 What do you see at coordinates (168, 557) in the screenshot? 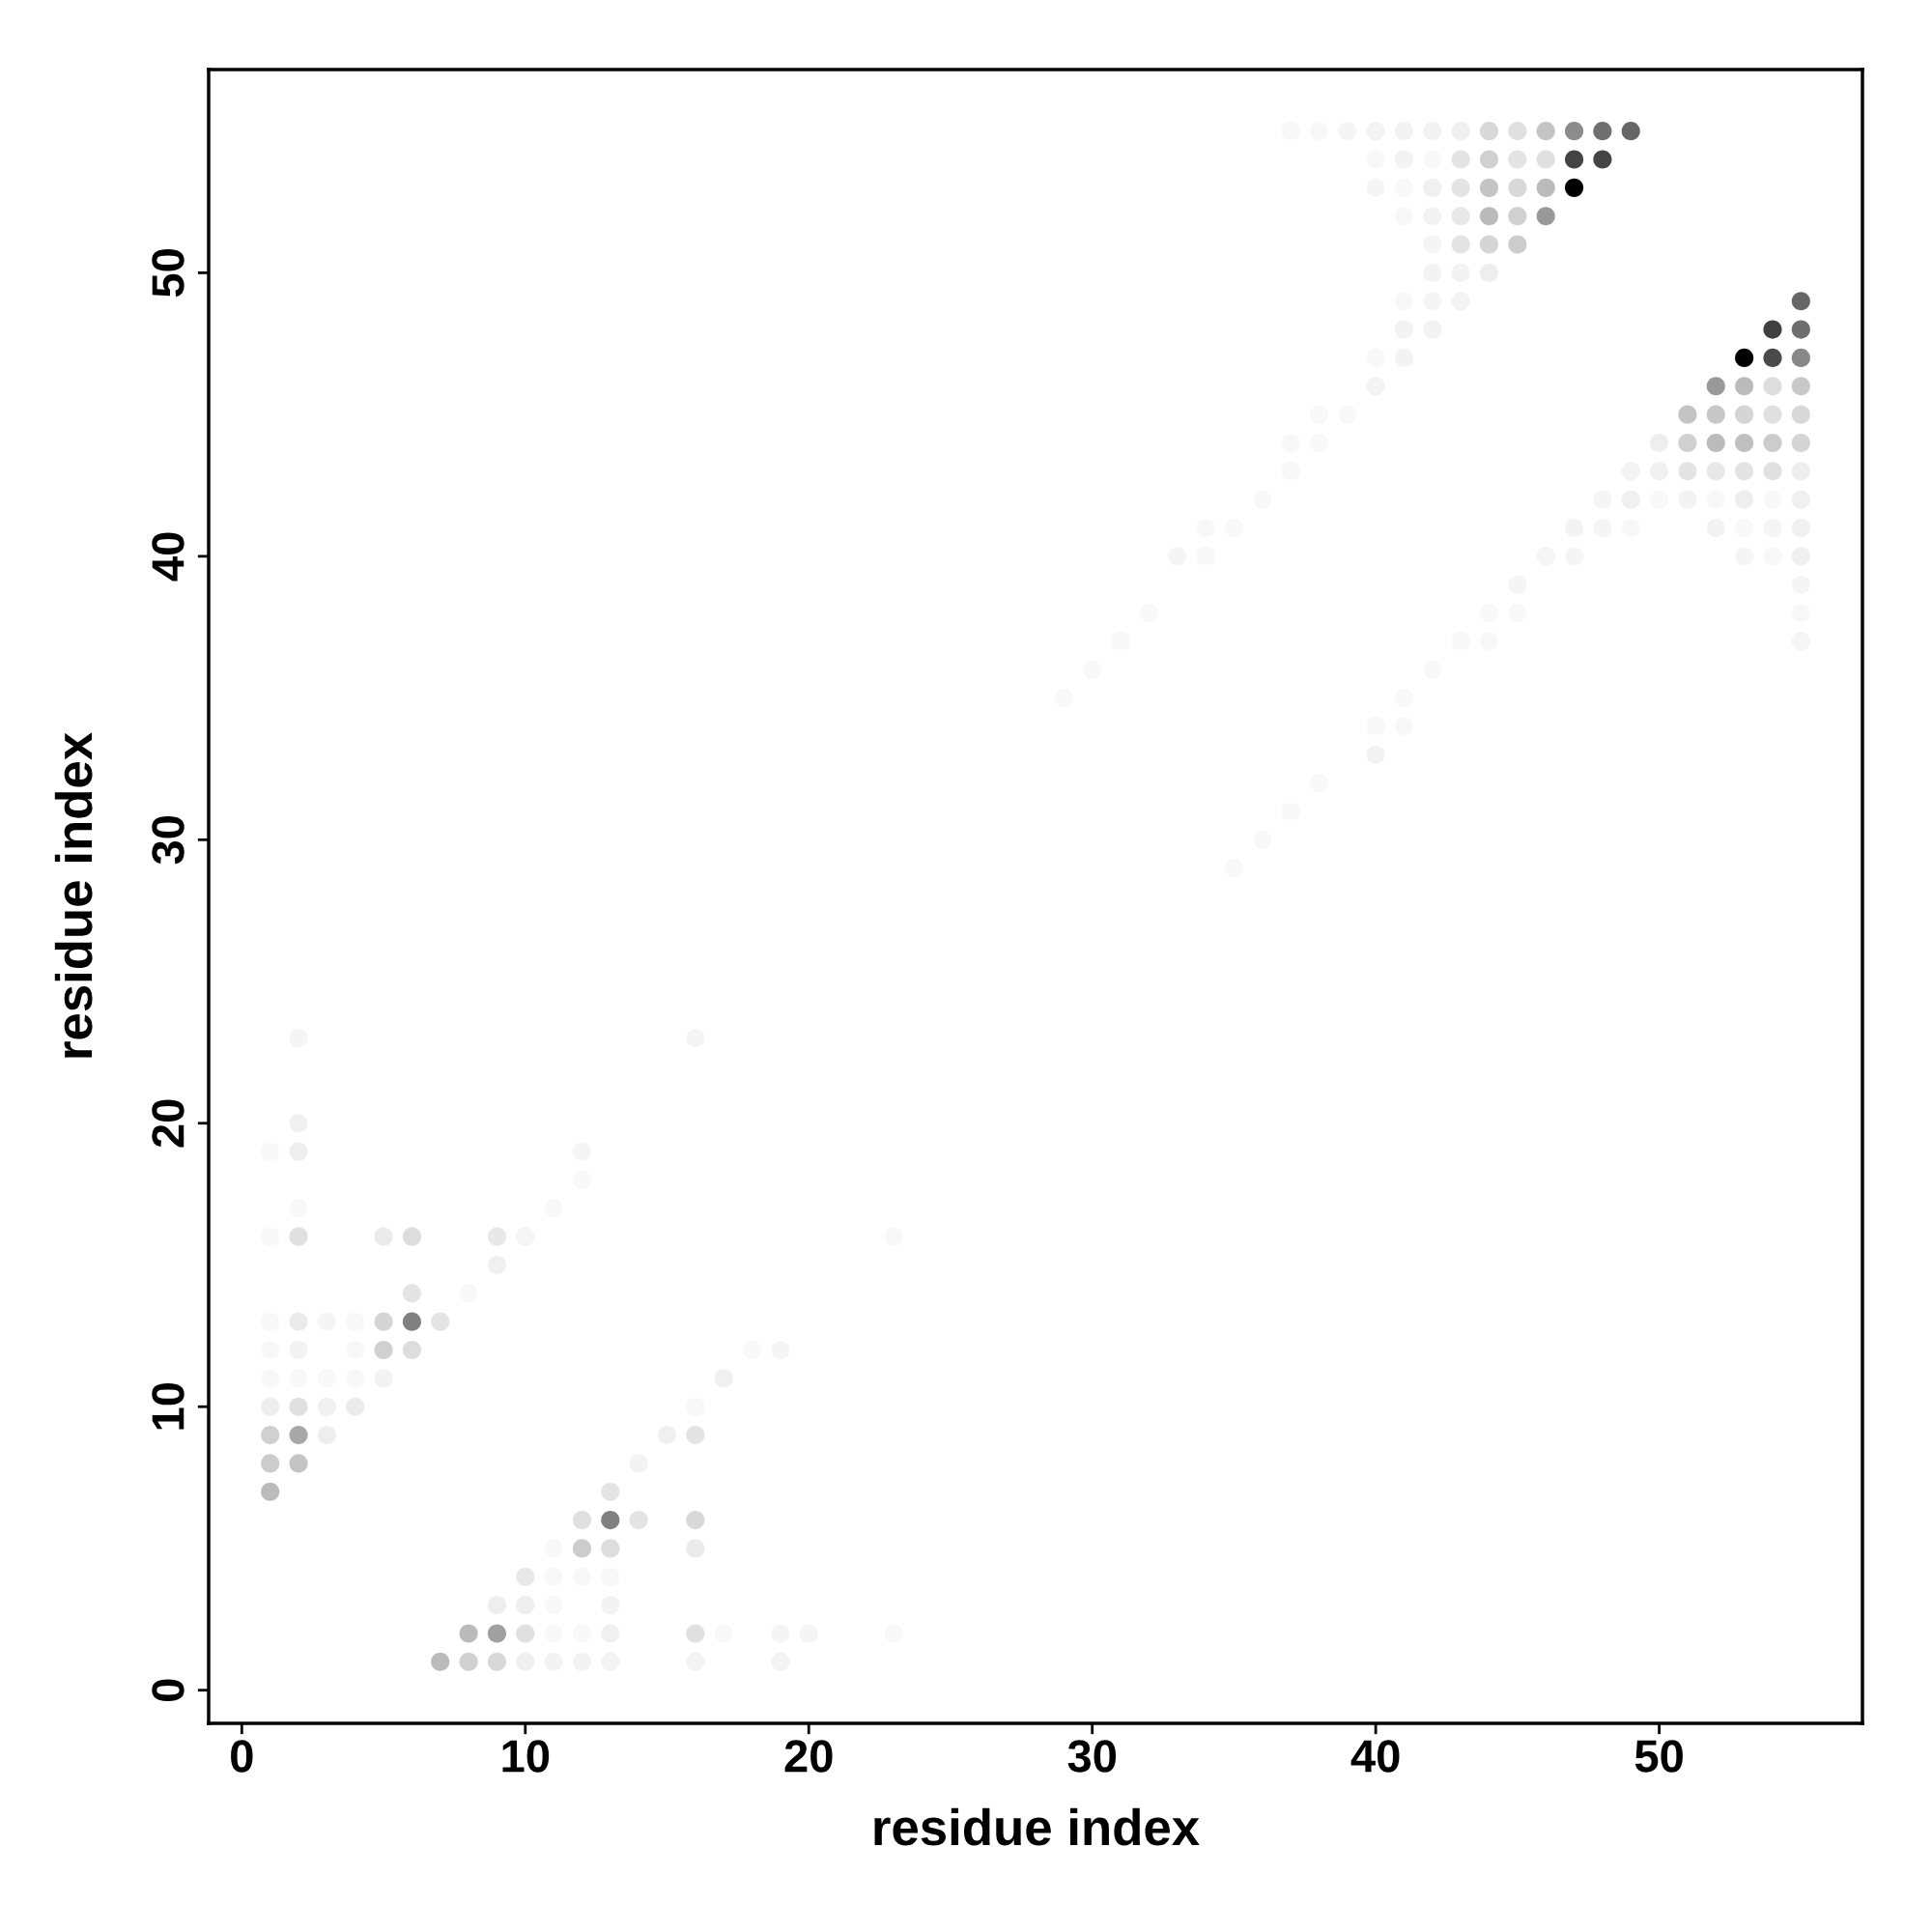
I see `y-tick-label: 40` at bounding box center [168, 557].